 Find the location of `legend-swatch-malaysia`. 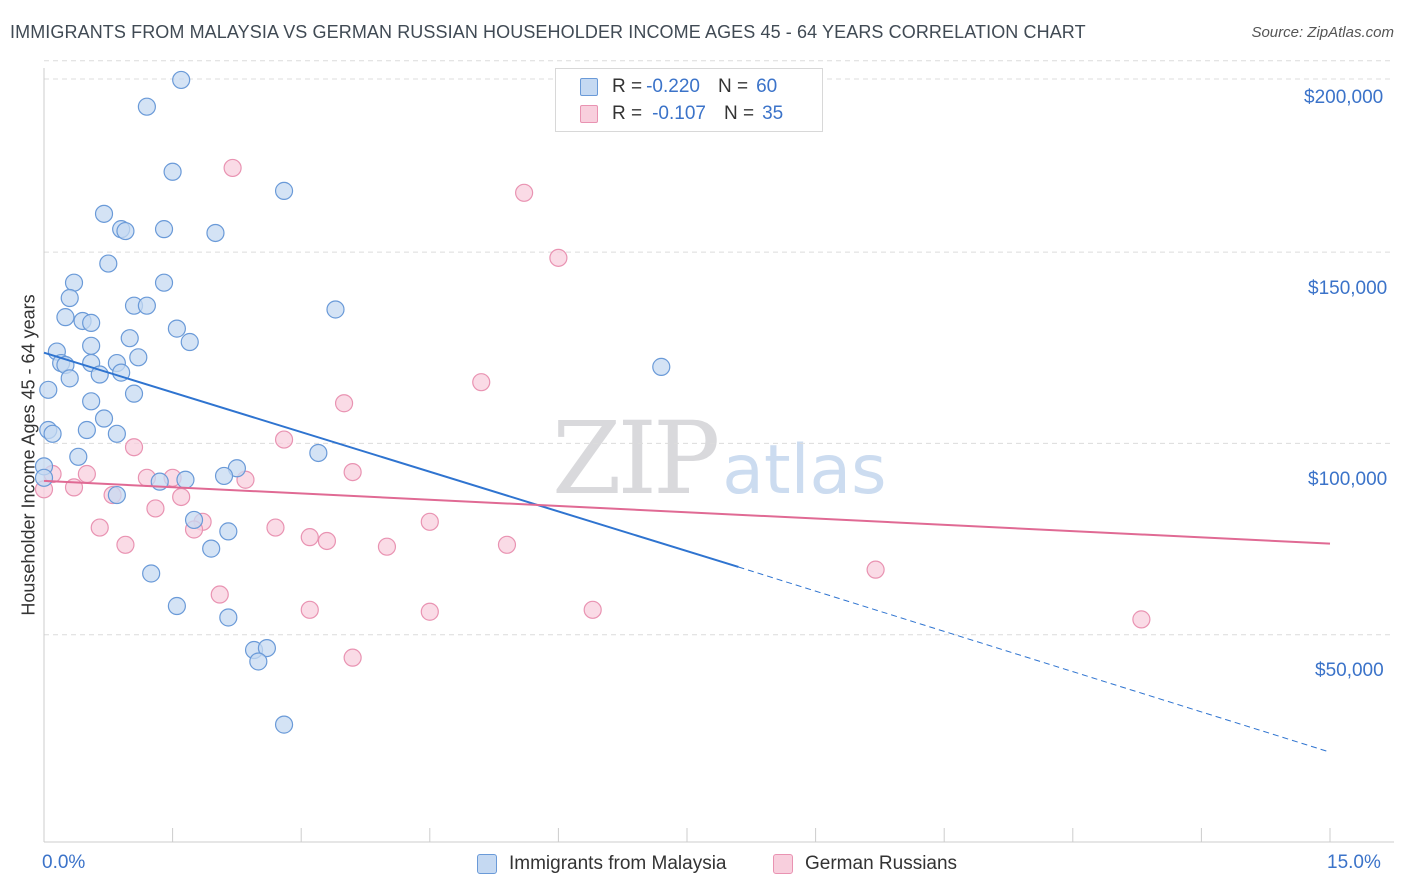

legend-swatch-malaysia is located at coordinates (589, 87).